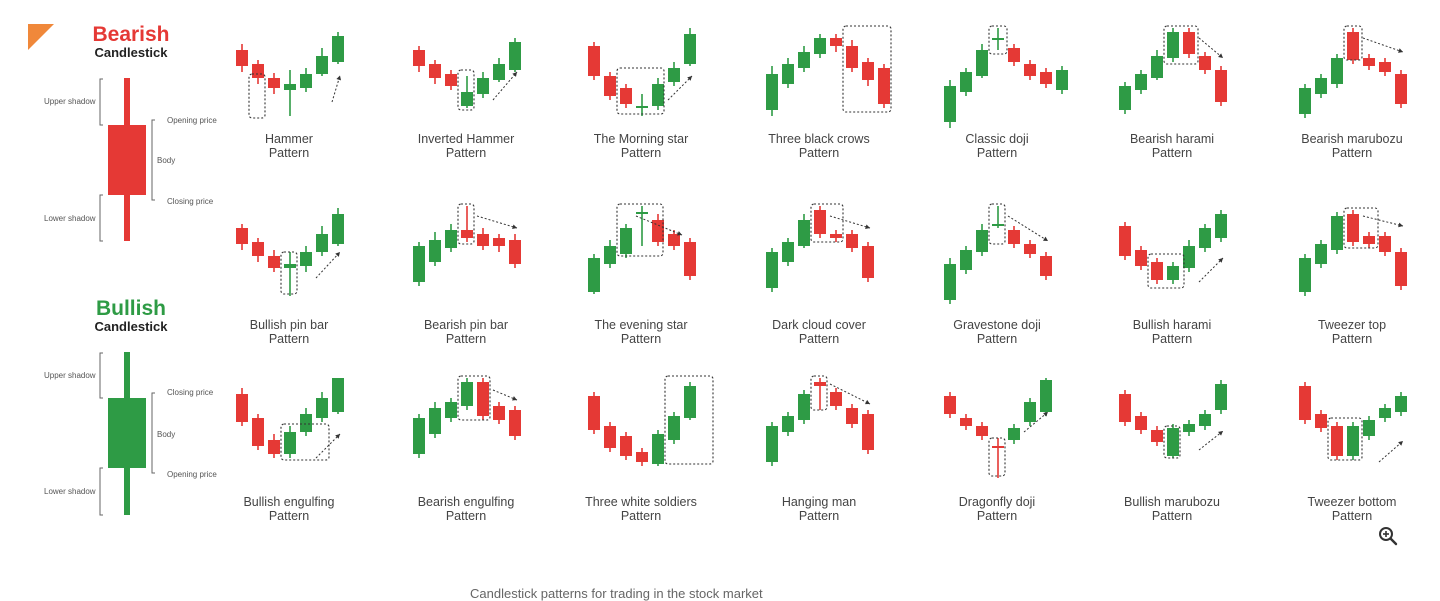  I want to click on pattern-label: Bearish engulfing Pattern, so click(466, 509).